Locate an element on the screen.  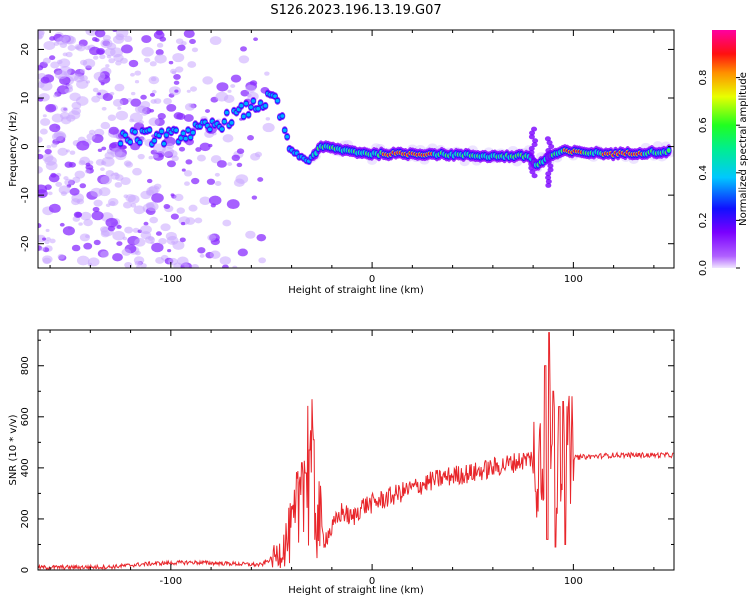
spectrogram-x-tick-label: -100 is located at coordinates (170, 279).